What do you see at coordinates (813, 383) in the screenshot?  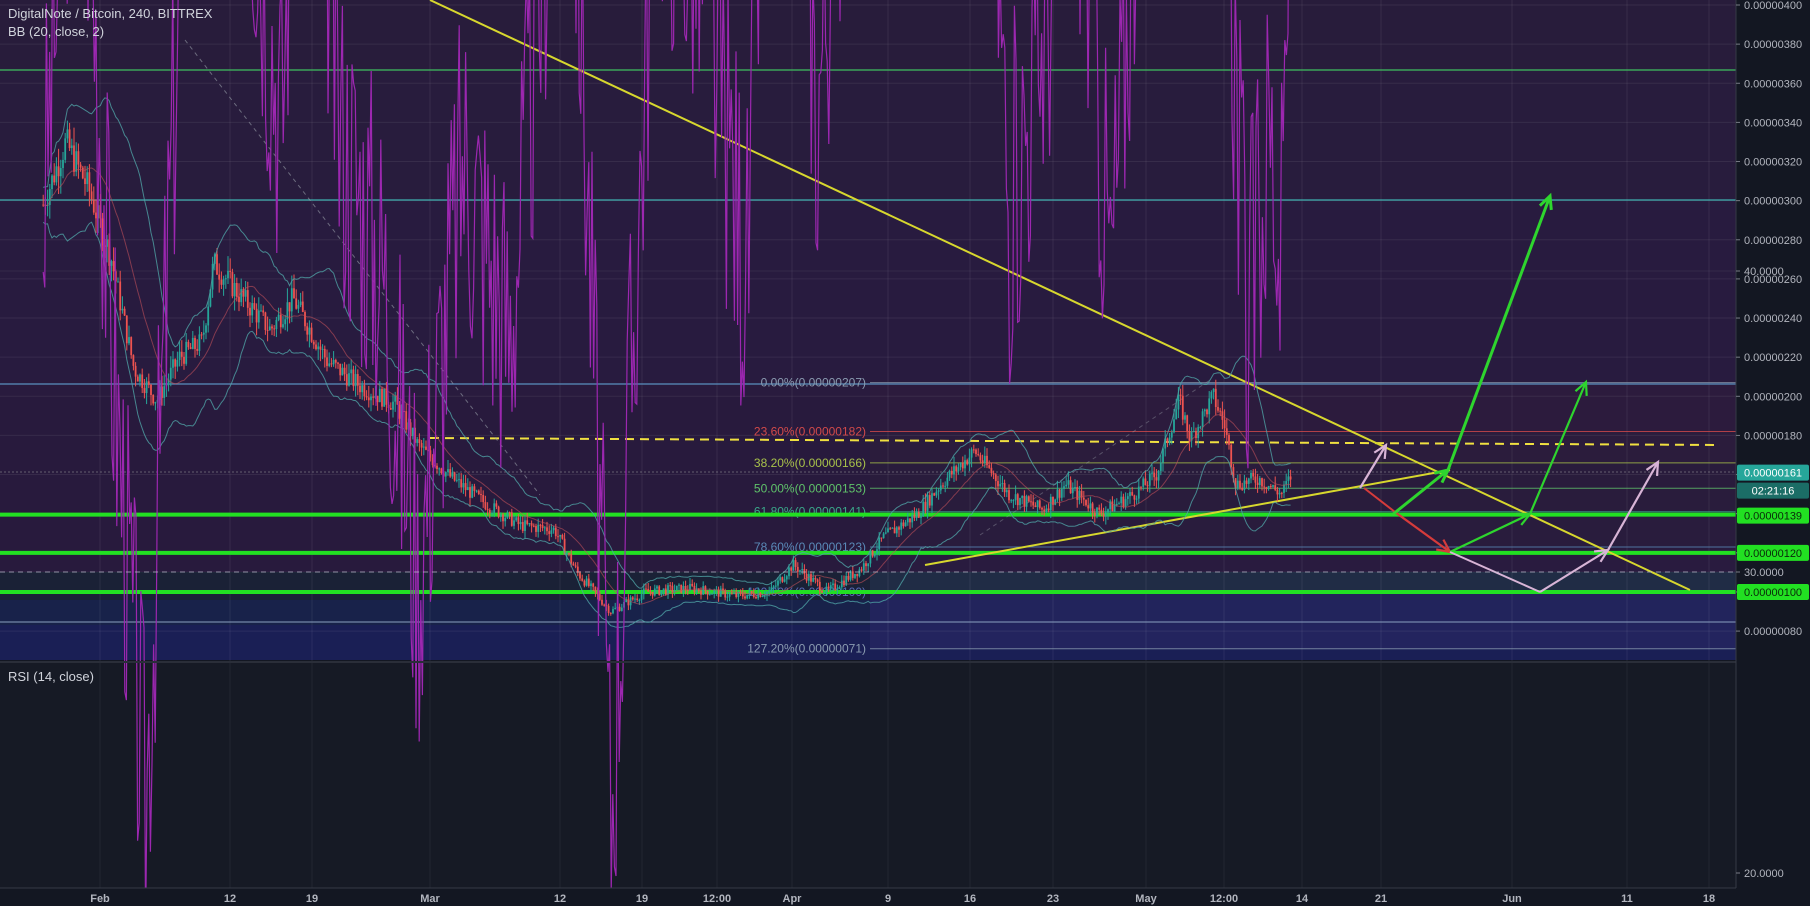 I see `fib-label: 0.00%(0.00000207)` at bounding box center [813, 383].